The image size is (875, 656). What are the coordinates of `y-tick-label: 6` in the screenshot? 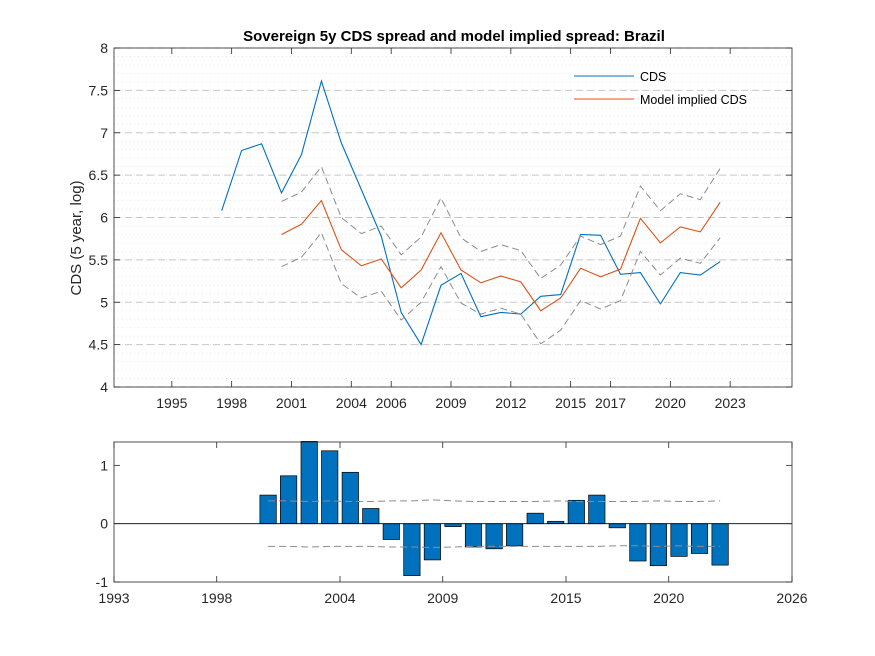 It's located at (104, 218).